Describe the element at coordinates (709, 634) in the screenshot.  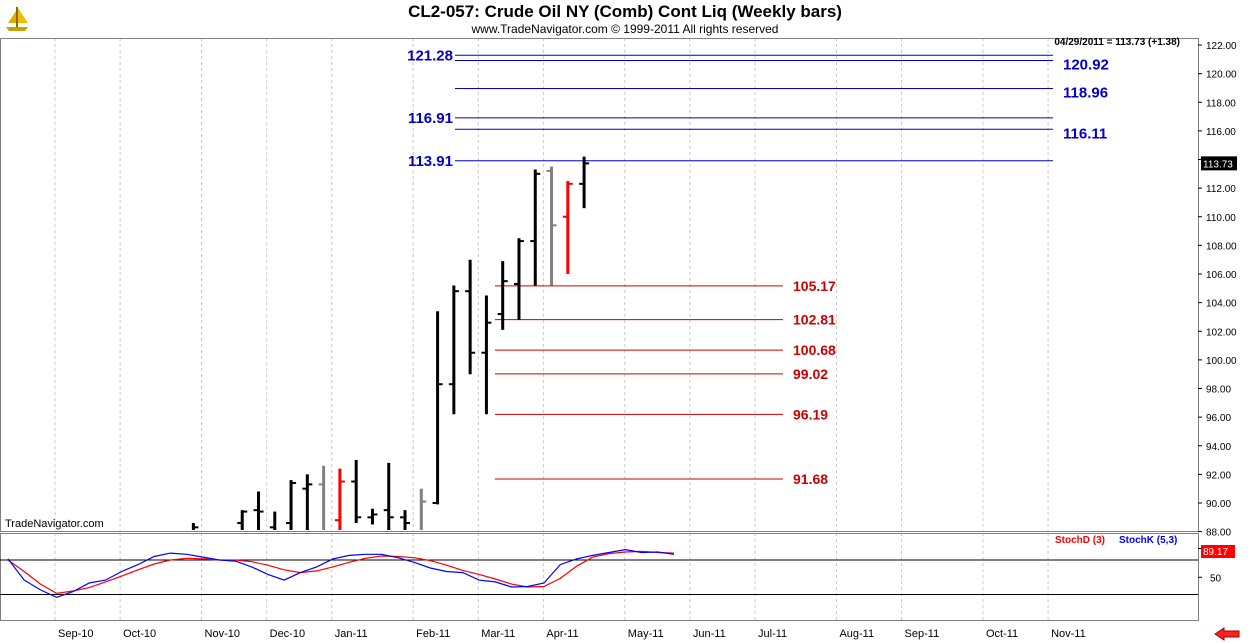
I see `time-axis-label: Jun-11` at that location.